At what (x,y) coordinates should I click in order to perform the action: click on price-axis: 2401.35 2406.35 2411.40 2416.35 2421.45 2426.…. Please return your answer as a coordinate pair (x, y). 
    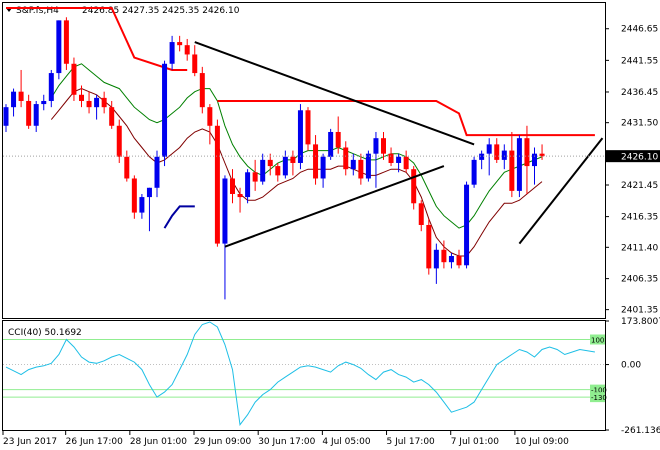
    Looking at the image, I should click on (632, 170).